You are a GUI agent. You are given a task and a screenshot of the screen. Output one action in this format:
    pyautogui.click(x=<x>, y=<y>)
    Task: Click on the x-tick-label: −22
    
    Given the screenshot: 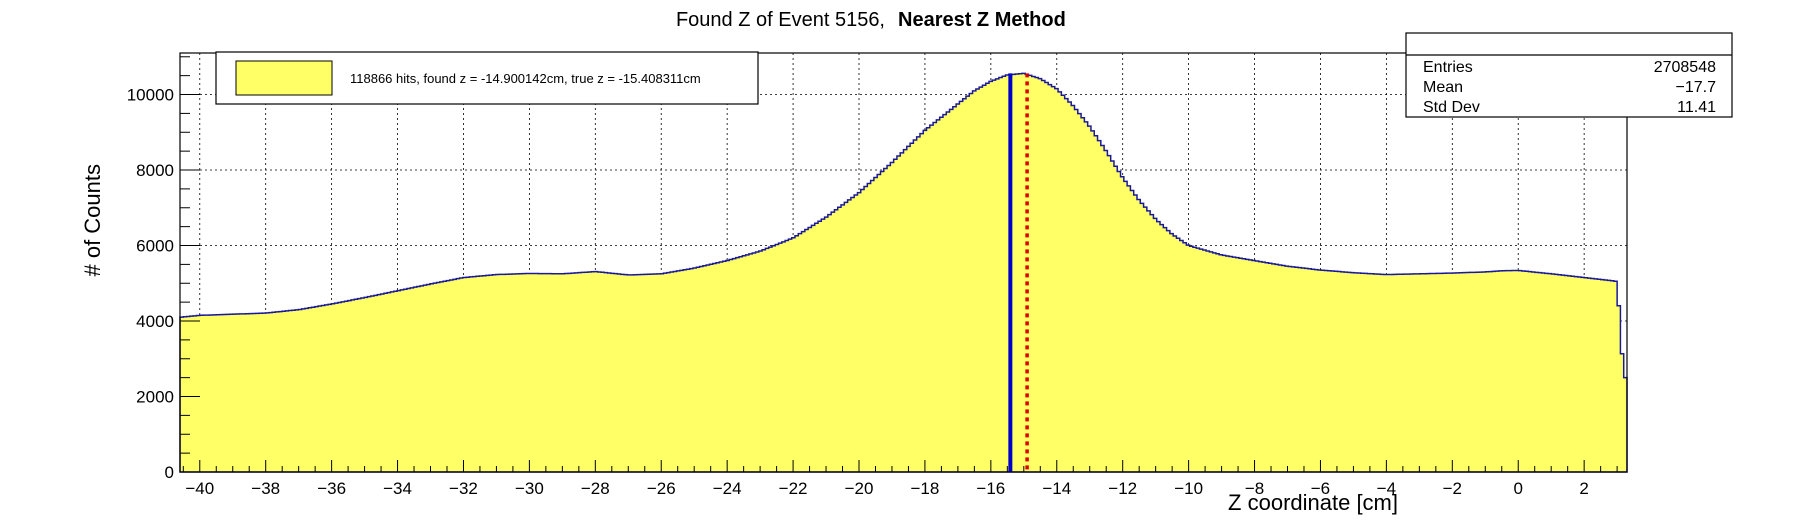 What is the action you would take?
    pyautogui.click(x=793, y=488)
    